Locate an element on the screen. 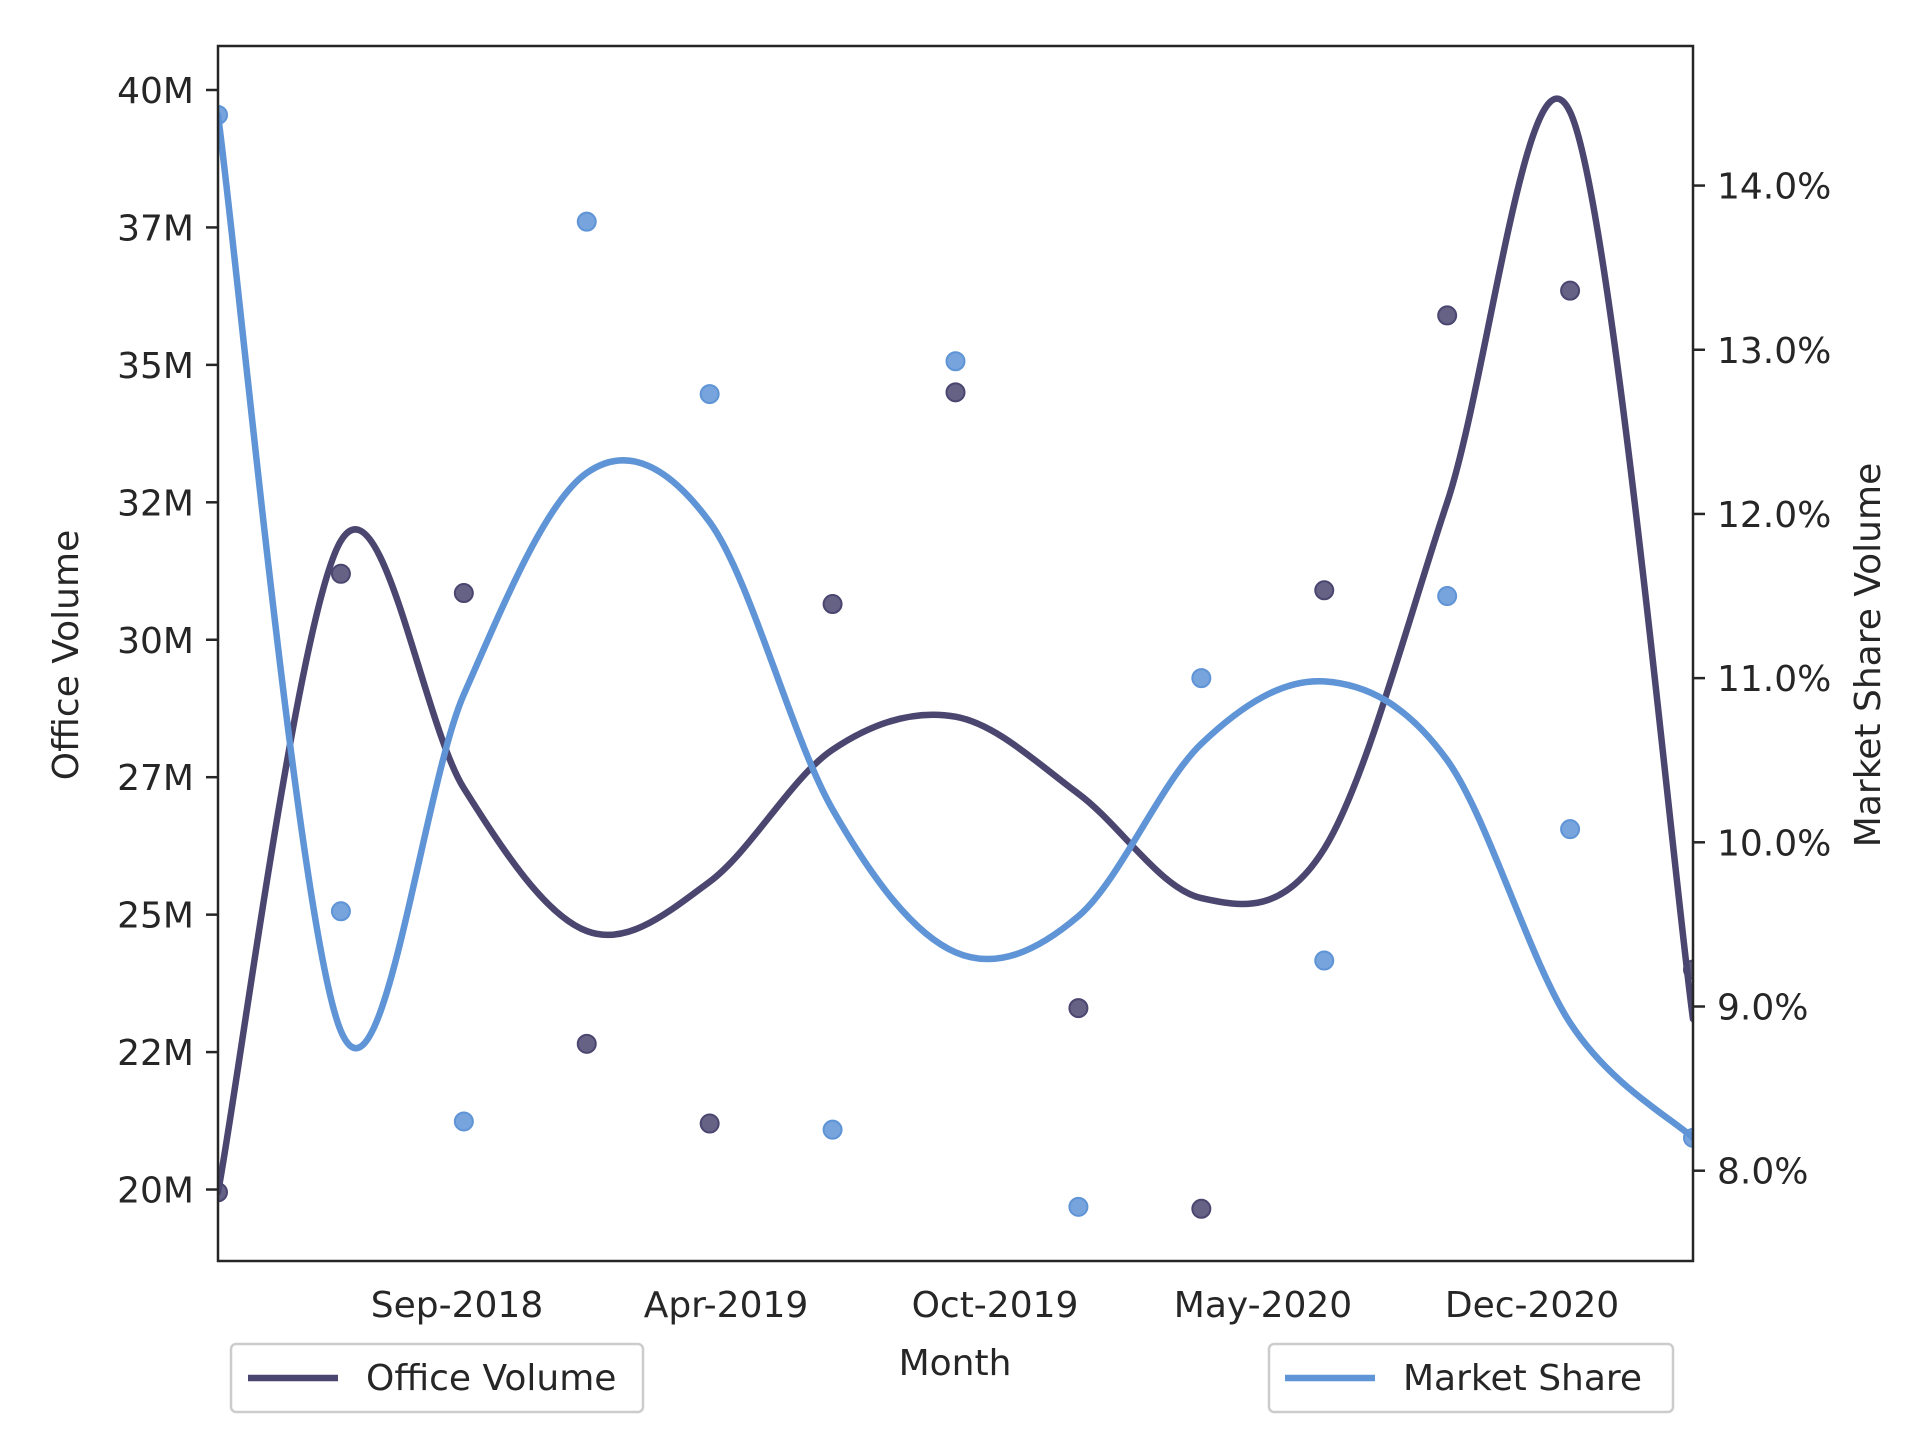  x-tick-label: Apr-2019 is located at coordinates (726, 1305).